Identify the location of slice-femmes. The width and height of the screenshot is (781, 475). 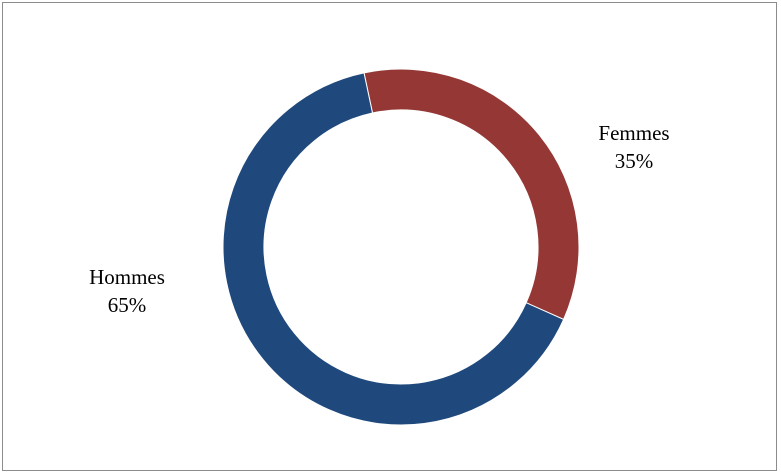
(471, 194).